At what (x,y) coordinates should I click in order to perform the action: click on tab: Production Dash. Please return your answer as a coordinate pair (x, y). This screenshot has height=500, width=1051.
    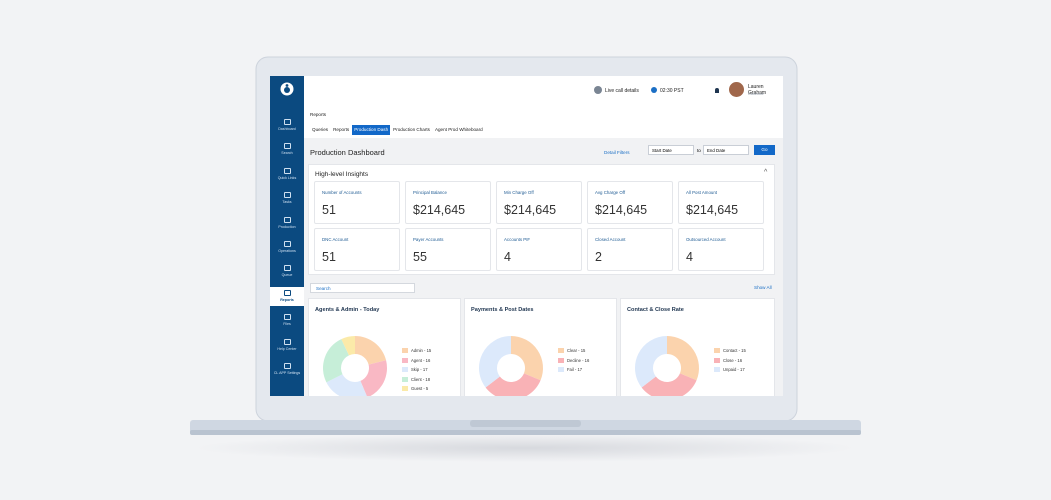
    Looking at the image, I should click on (371, 130).